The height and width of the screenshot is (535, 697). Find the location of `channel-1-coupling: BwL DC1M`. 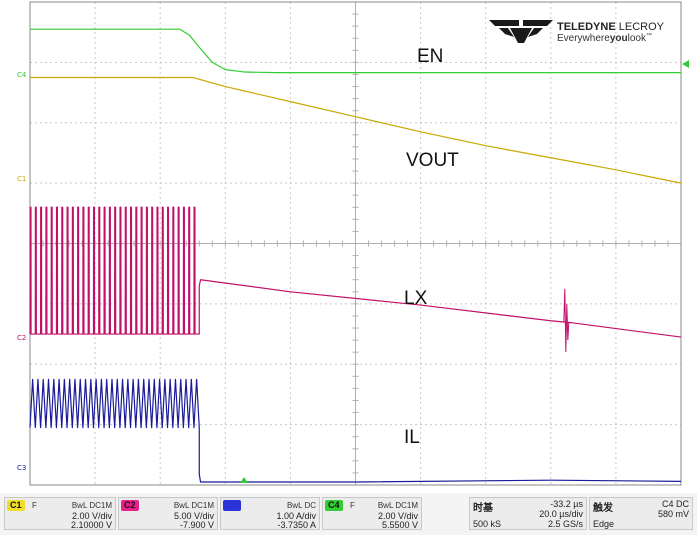

channel-1-coupling: BwL DC1M is located at coordinates (91, 505).